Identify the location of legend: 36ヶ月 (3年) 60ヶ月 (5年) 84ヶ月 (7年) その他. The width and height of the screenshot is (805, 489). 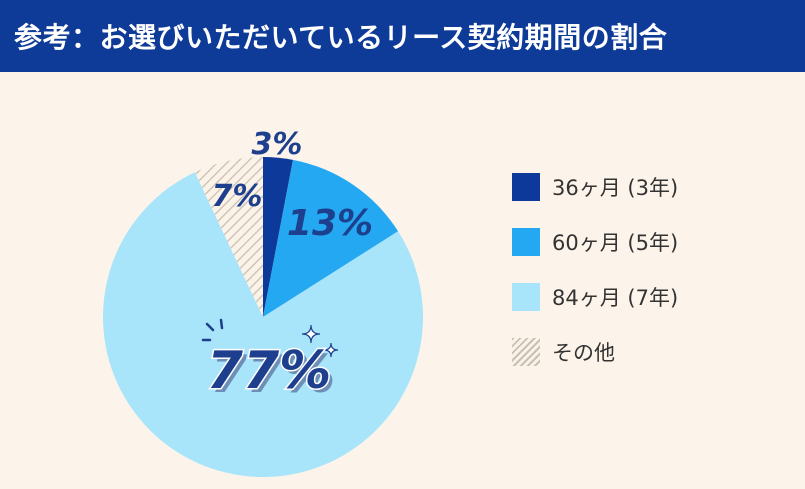
(642, 283).